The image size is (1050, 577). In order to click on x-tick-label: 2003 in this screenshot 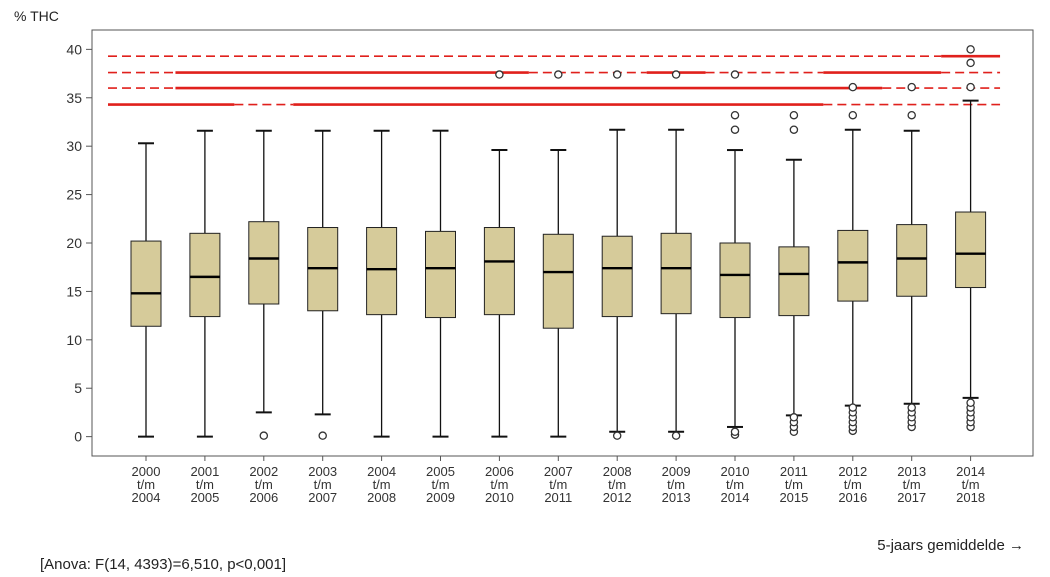, I will do `click(322, 471)`.